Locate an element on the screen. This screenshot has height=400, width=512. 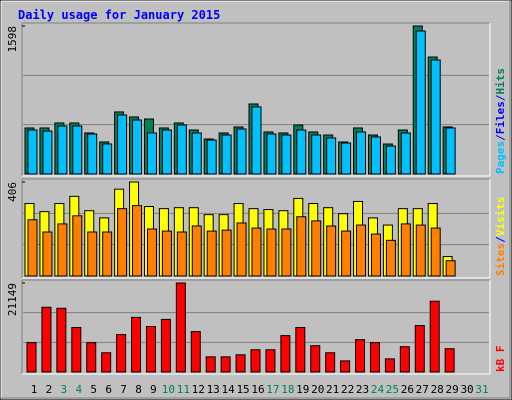
x-tick-label: 24 is located at coordinates (378, 389).